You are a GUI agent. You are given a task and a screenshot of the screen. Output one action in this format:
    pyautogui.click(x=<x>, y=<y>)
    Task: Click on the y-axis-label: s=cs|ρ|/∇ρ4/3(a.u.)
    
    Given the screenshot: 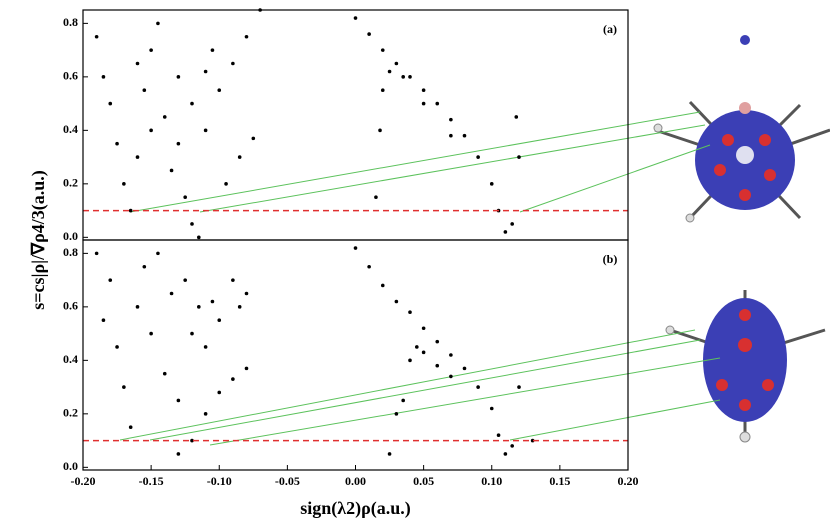 What is the action you would take?
    pyautogui.click(x=38, y=240)
    